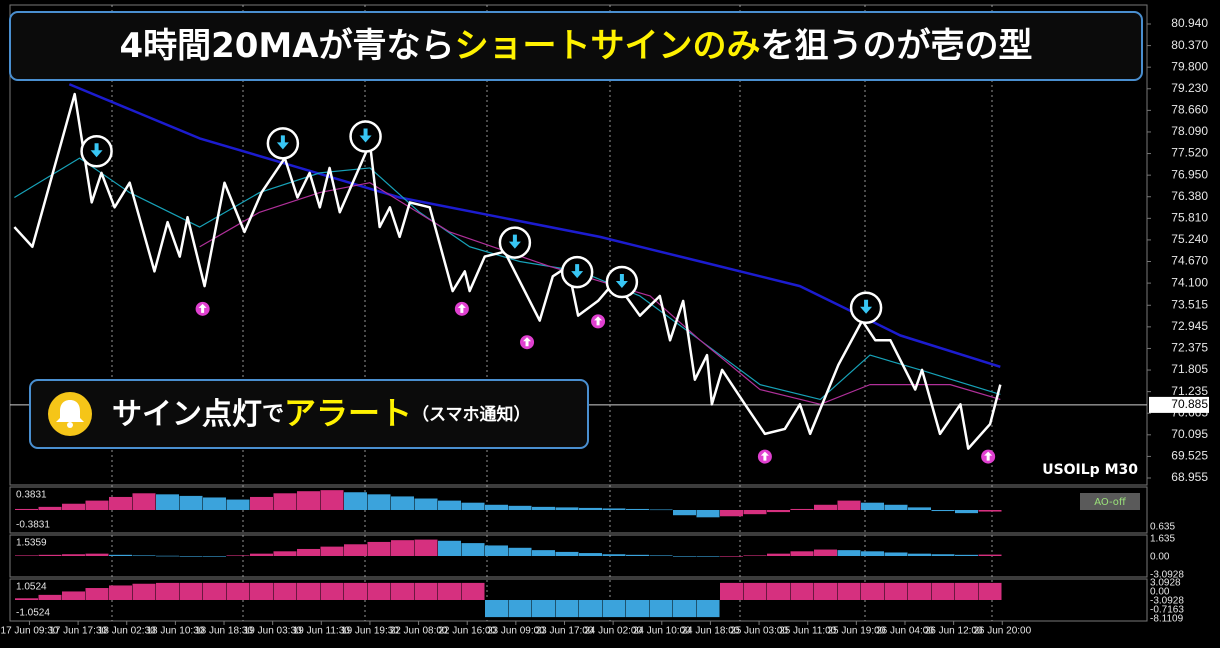 The height and width of the screenshot is (648, 1220). What do you see at coordinates (1189, 23) in the screenshot?
I see `y-tick-label: 80.940` at bounding box center [1189, 23].